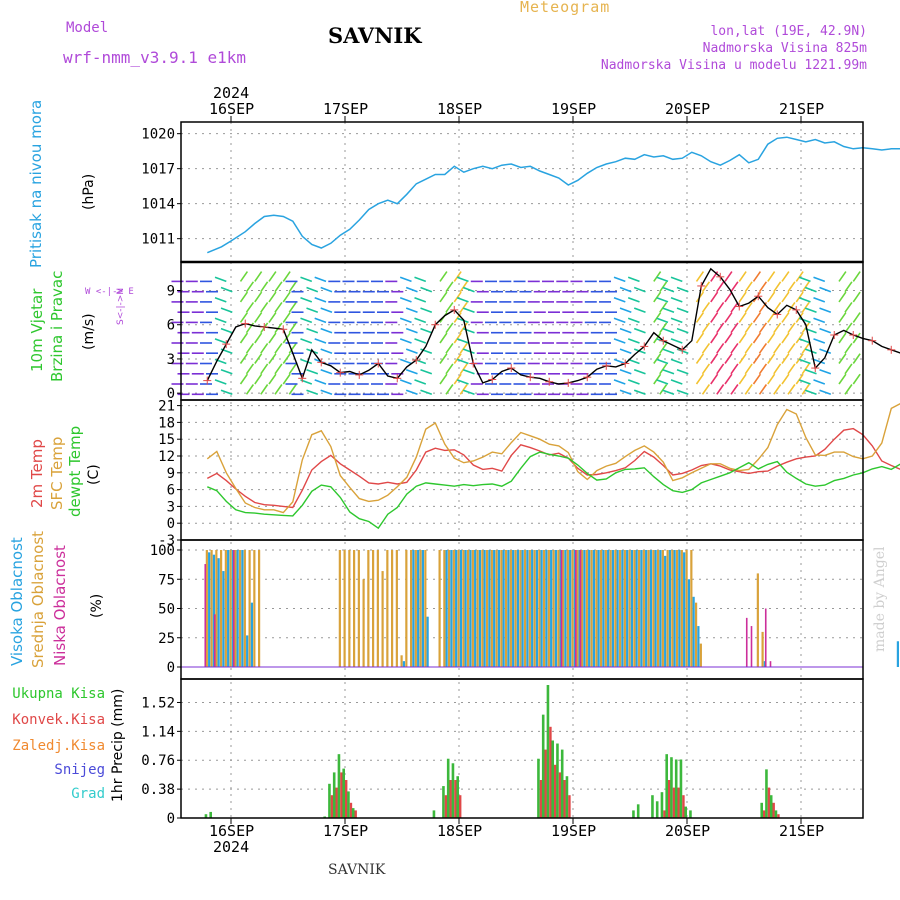 The image size is (900, 900). Describe the element at coordinates (553, 195) in the screenshot. I see `pressure-line` at that location.